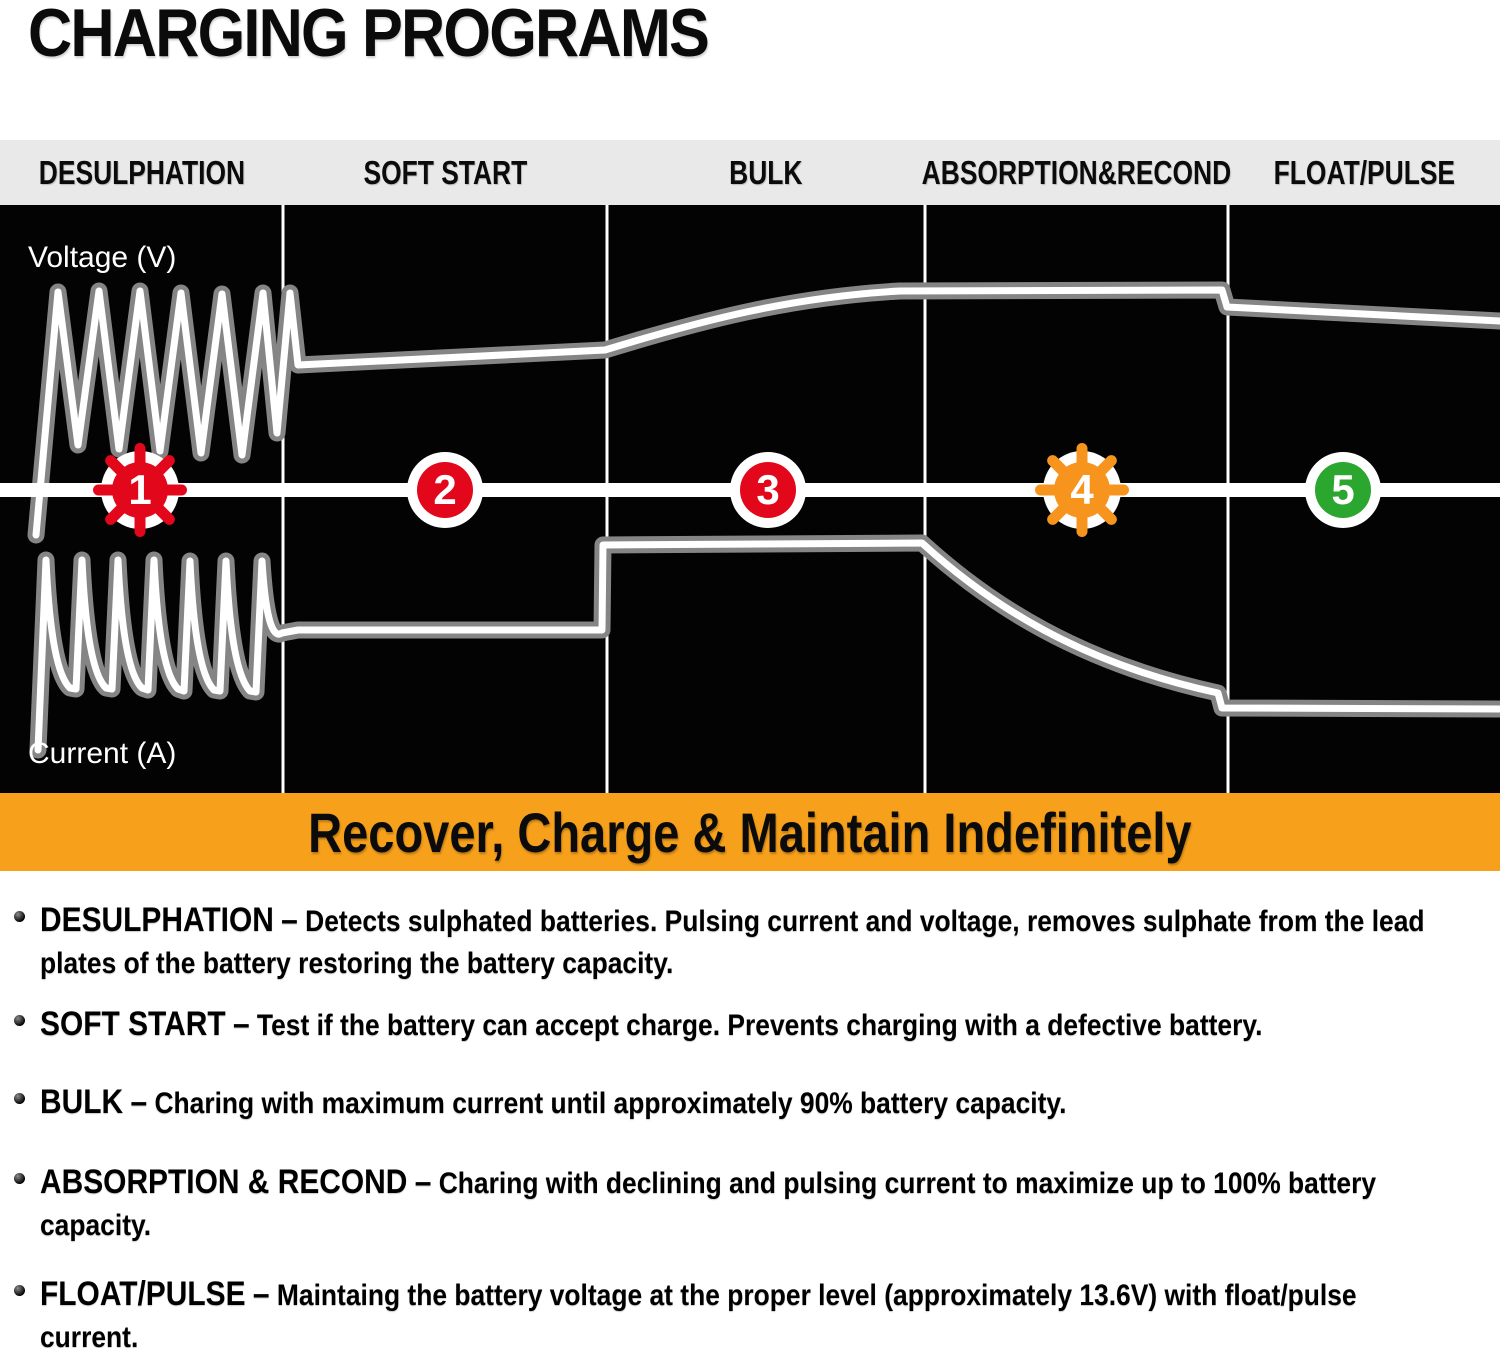 The width and height of the screenshot is (1500, 1348). What do you see at coordinates (369, 35) in the screenshot?
I see `page-title: CHARGING PROGRAMS` at bounding box center [369, 35].